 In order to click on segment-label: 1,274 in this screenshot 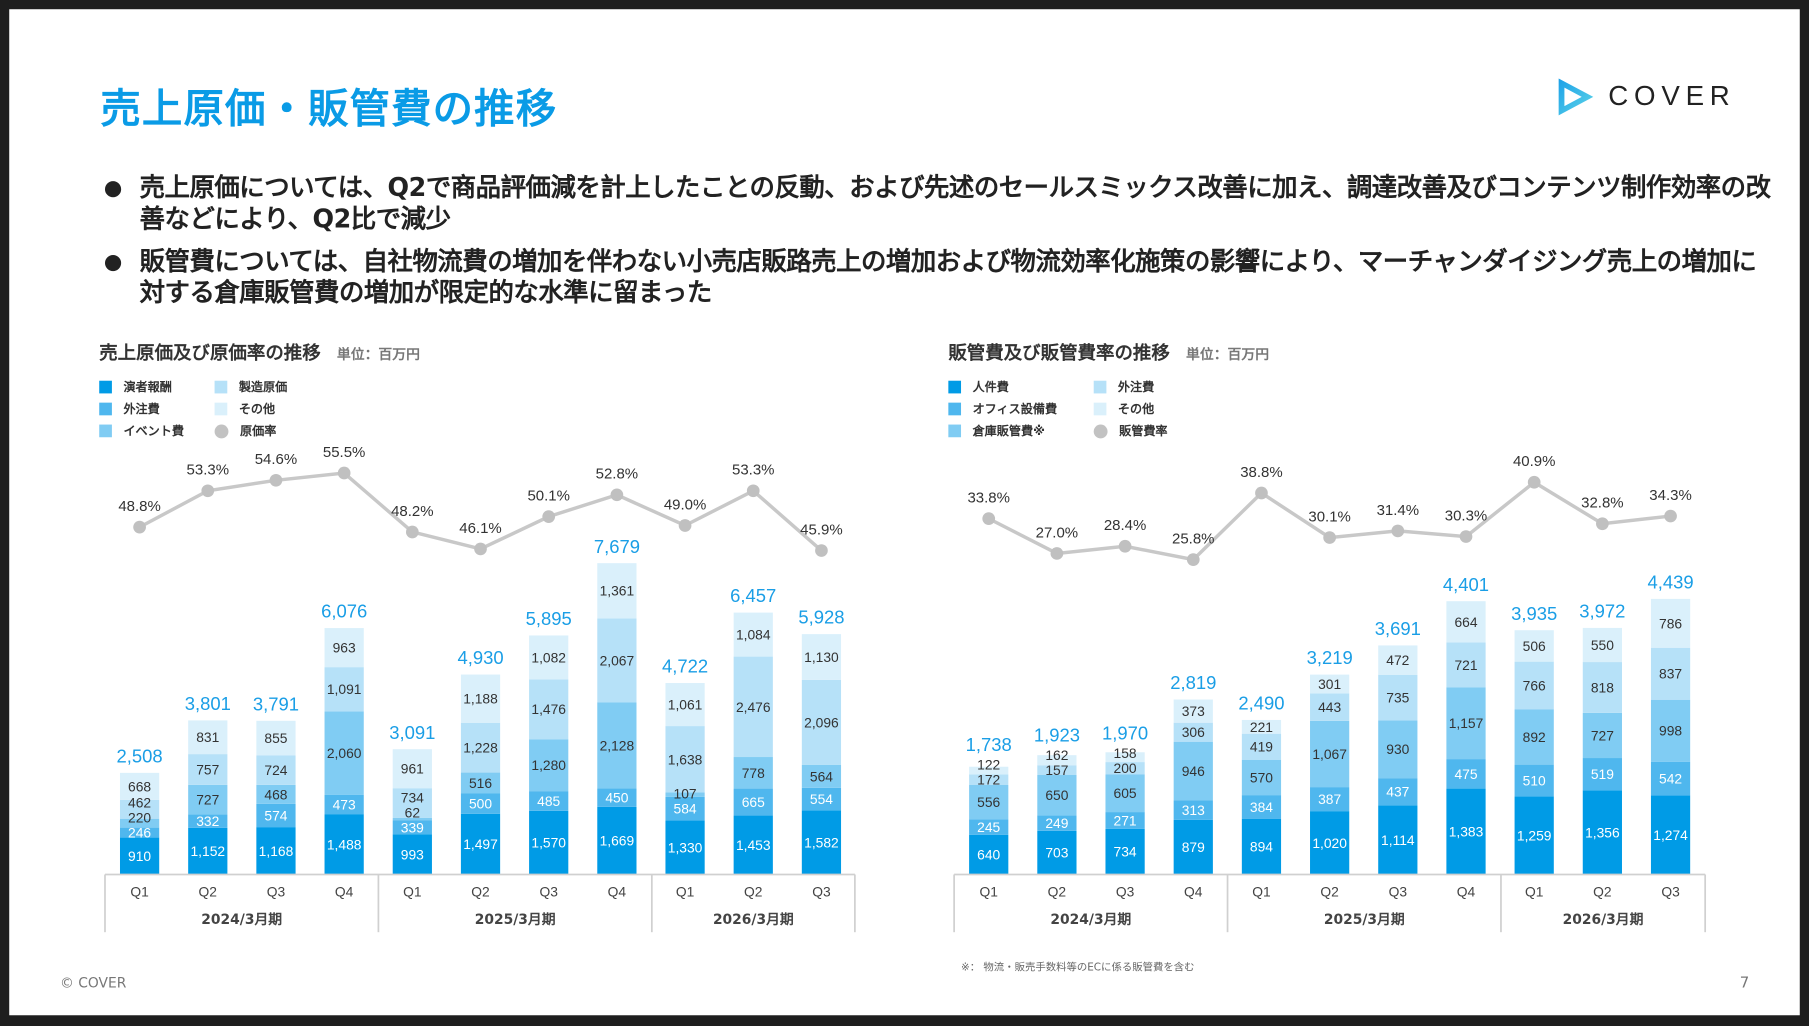, I will do `click(1670, 835)`.